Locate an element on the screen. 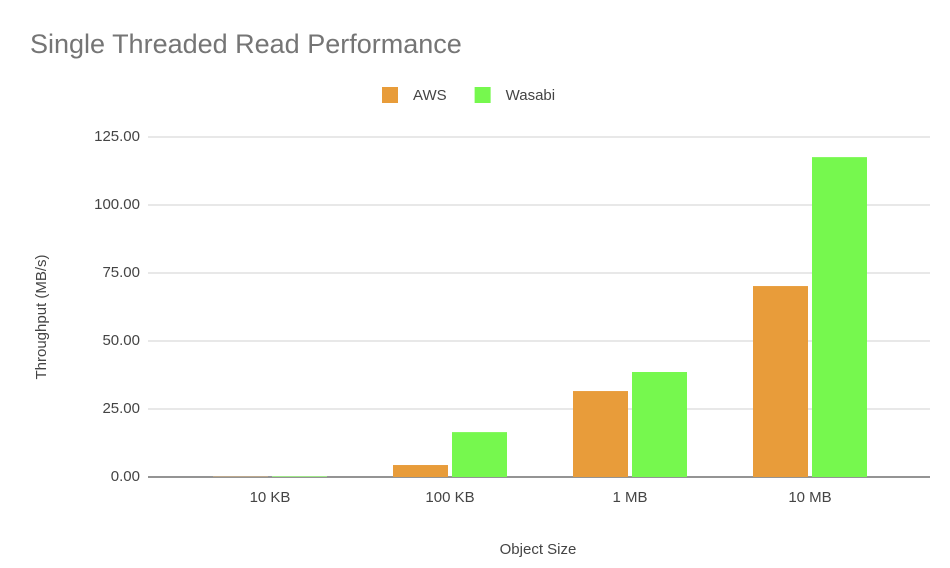 The height and width of the screenshot is (568, 950). y-tick-label: 25.00 is located at coordinates (121, 408).